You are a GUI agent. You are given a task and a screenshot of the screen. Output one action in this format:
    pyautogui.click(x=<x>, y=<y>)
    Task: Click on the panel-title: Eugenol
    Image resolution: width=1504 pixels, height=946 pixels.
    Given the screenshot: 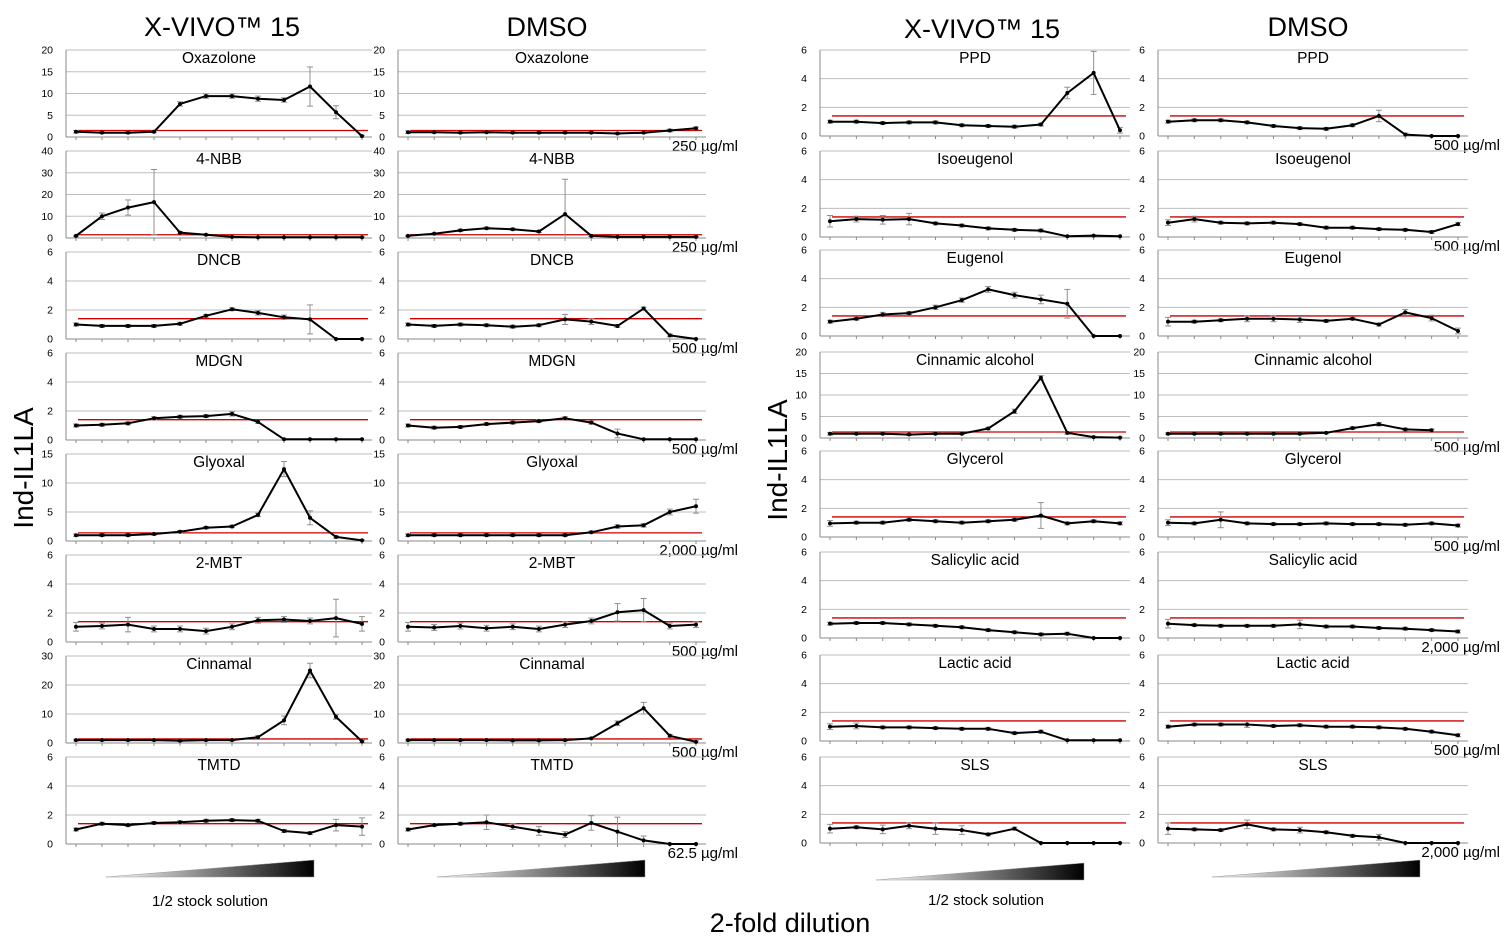 What is the action you would take?
    pyautogui.click(x=1313, y=258)
    